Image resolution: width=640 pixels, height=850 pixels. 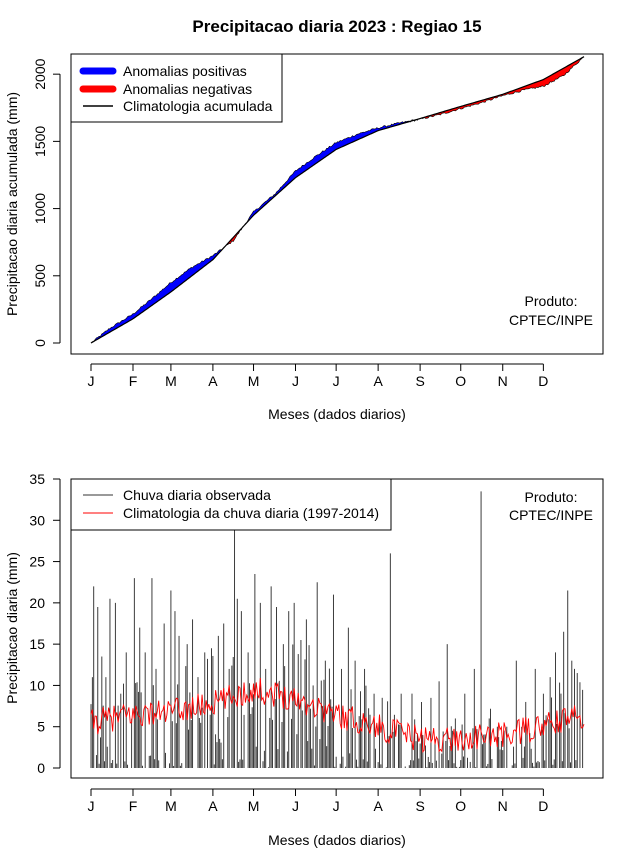 I want to click on accumulated-product-source: CPTEC/INPE, so click(x=551, y=320).